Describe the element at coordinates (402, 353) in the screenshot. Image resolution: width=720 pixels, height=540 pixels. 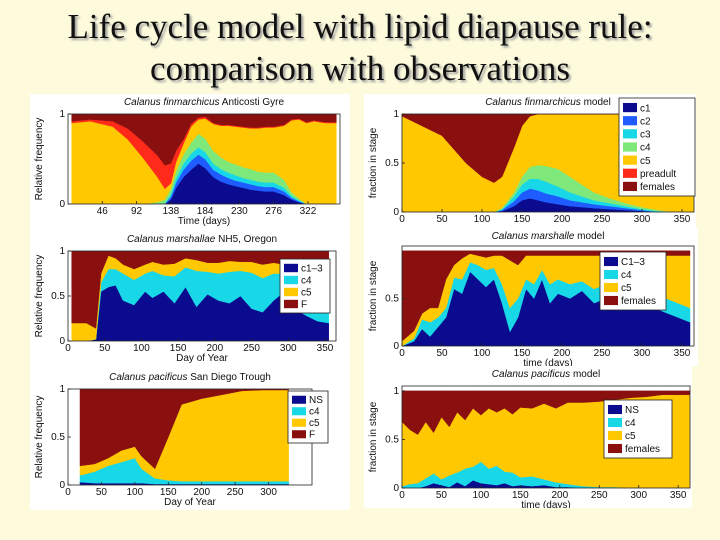
I see `x-tick-label: 0` at that location.